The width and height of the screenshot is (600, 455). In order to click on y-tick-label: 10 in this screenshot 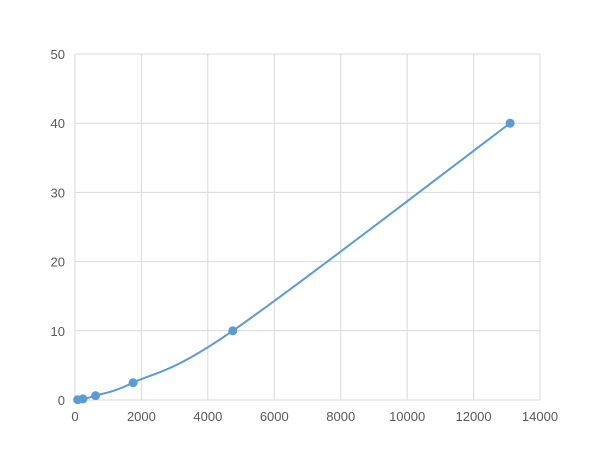, I will do `click(58, 331)`.